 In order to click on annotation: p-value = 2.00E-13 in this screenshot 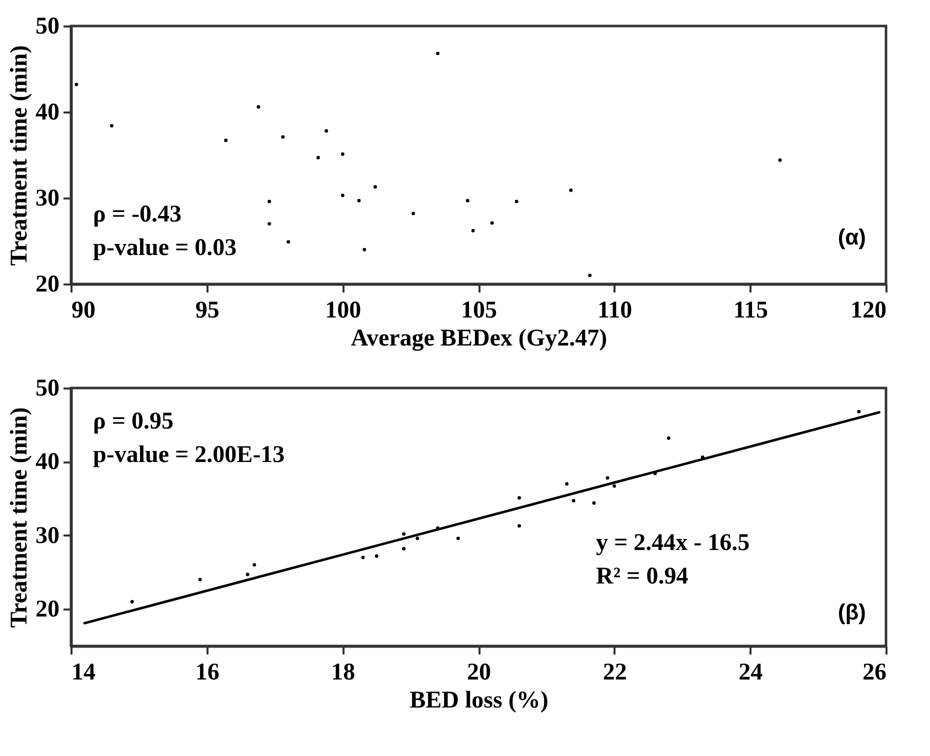, I will do `click(189, 455)`.